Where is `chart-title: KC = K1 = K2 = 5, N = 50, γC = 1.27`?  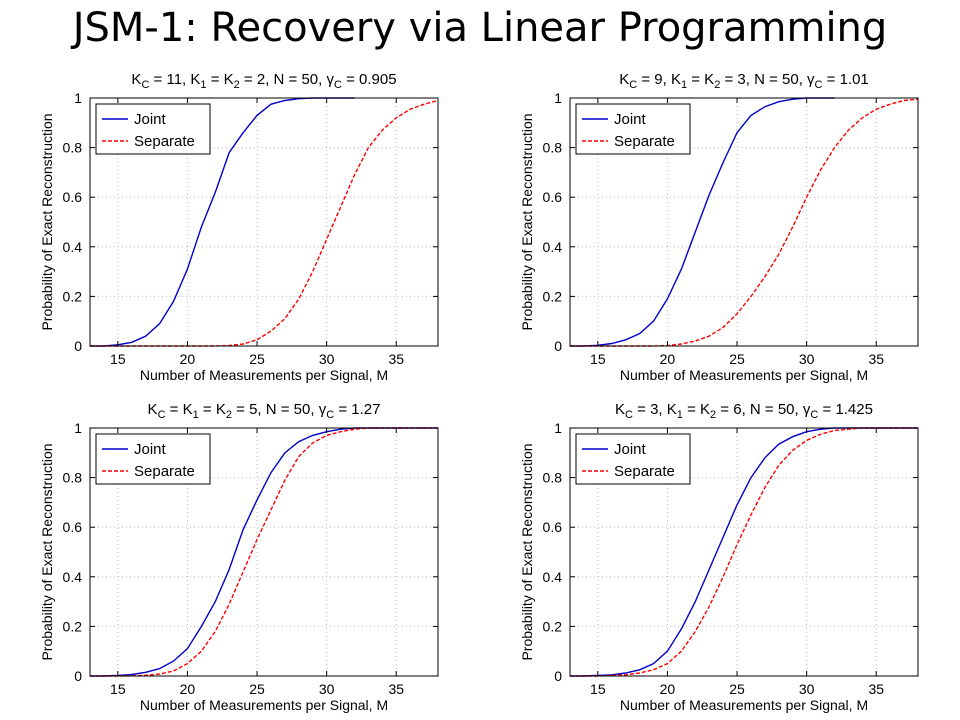 chart-title: KC = K1 = K2 = 5, N = 50, γC = 1.27 is located at coordinates (264, 411).